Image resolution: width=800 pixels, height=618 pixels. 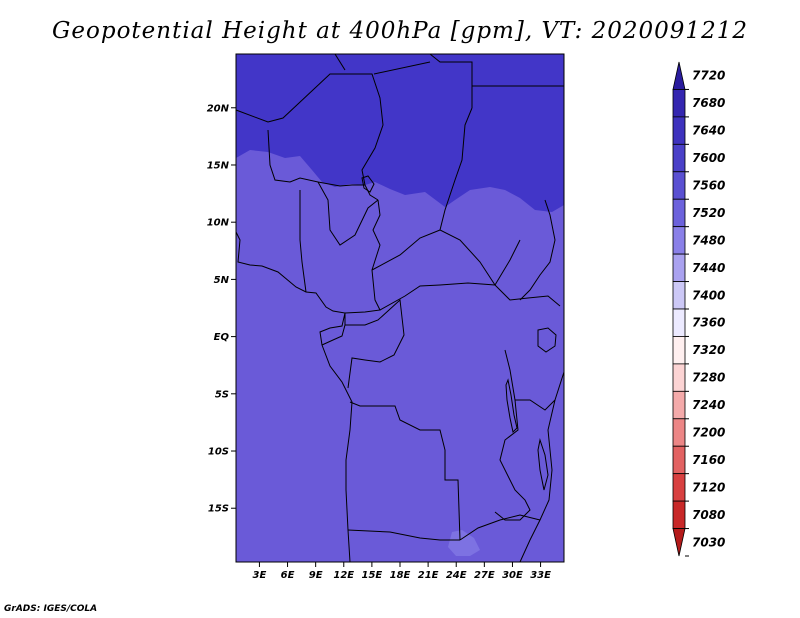 What do you see at coordinates (708, 433) in the screenshot?
I see `colorbar-label: 7200` at bounding box center [708, 433].